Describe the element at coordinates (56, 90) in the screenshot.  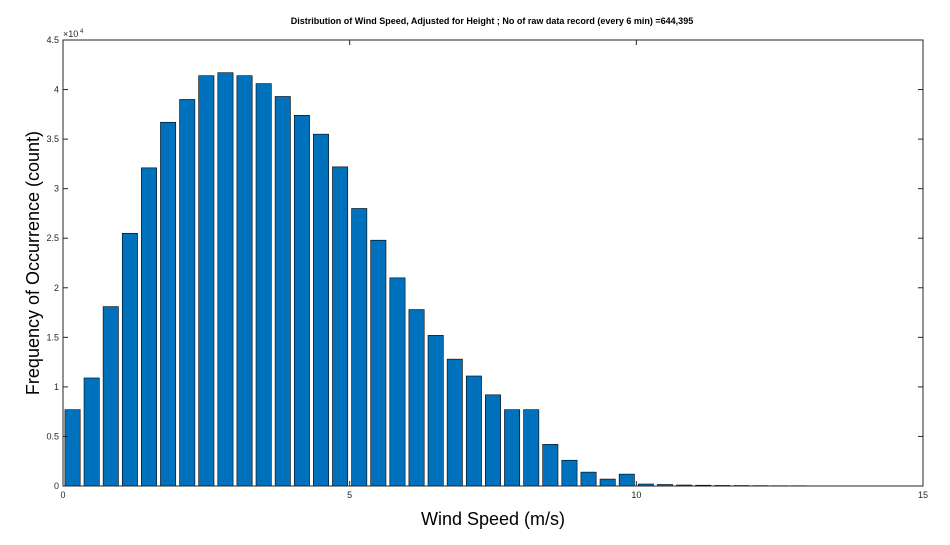
I see `y-tick-label: 4` at that location.